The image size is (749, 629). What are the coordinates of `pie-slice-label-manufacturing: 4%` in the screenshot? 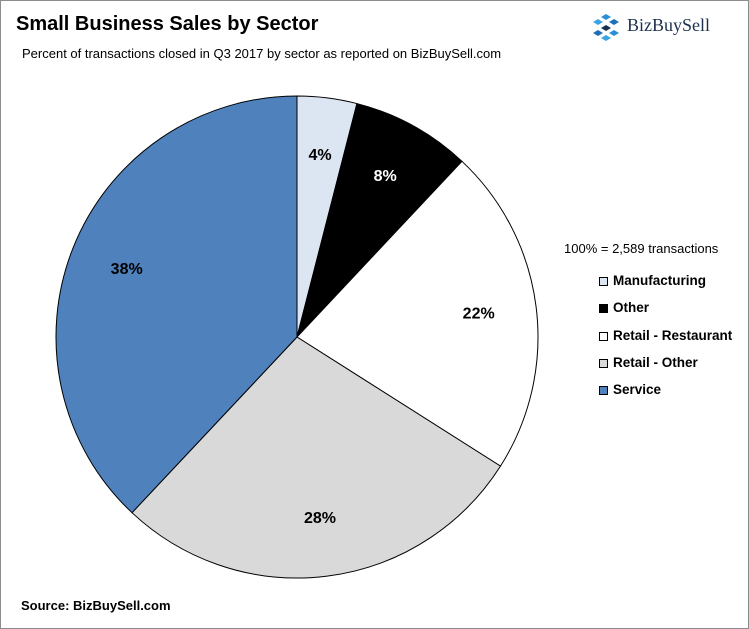 It's located at (319, 155).